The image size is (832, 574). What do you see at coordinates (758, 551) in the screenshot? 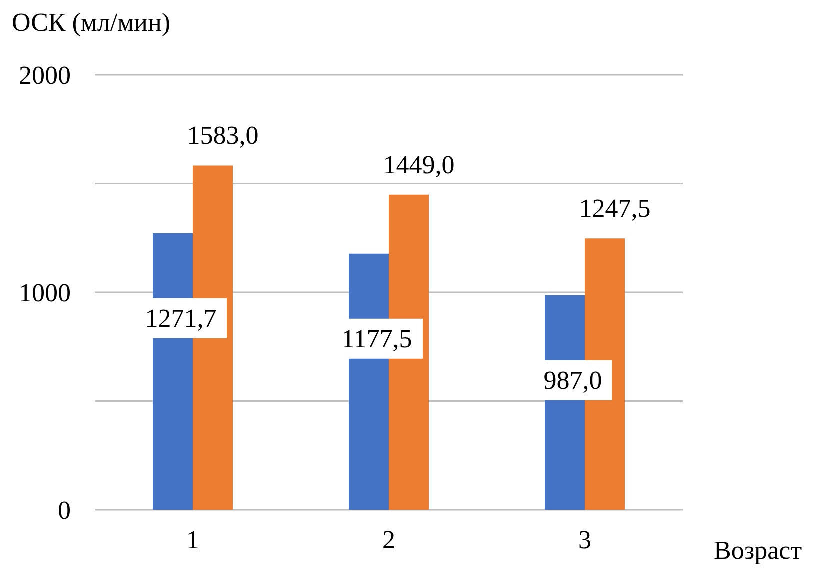
I see `x-axis-title: Возраст` at bounding box center [758, 551].